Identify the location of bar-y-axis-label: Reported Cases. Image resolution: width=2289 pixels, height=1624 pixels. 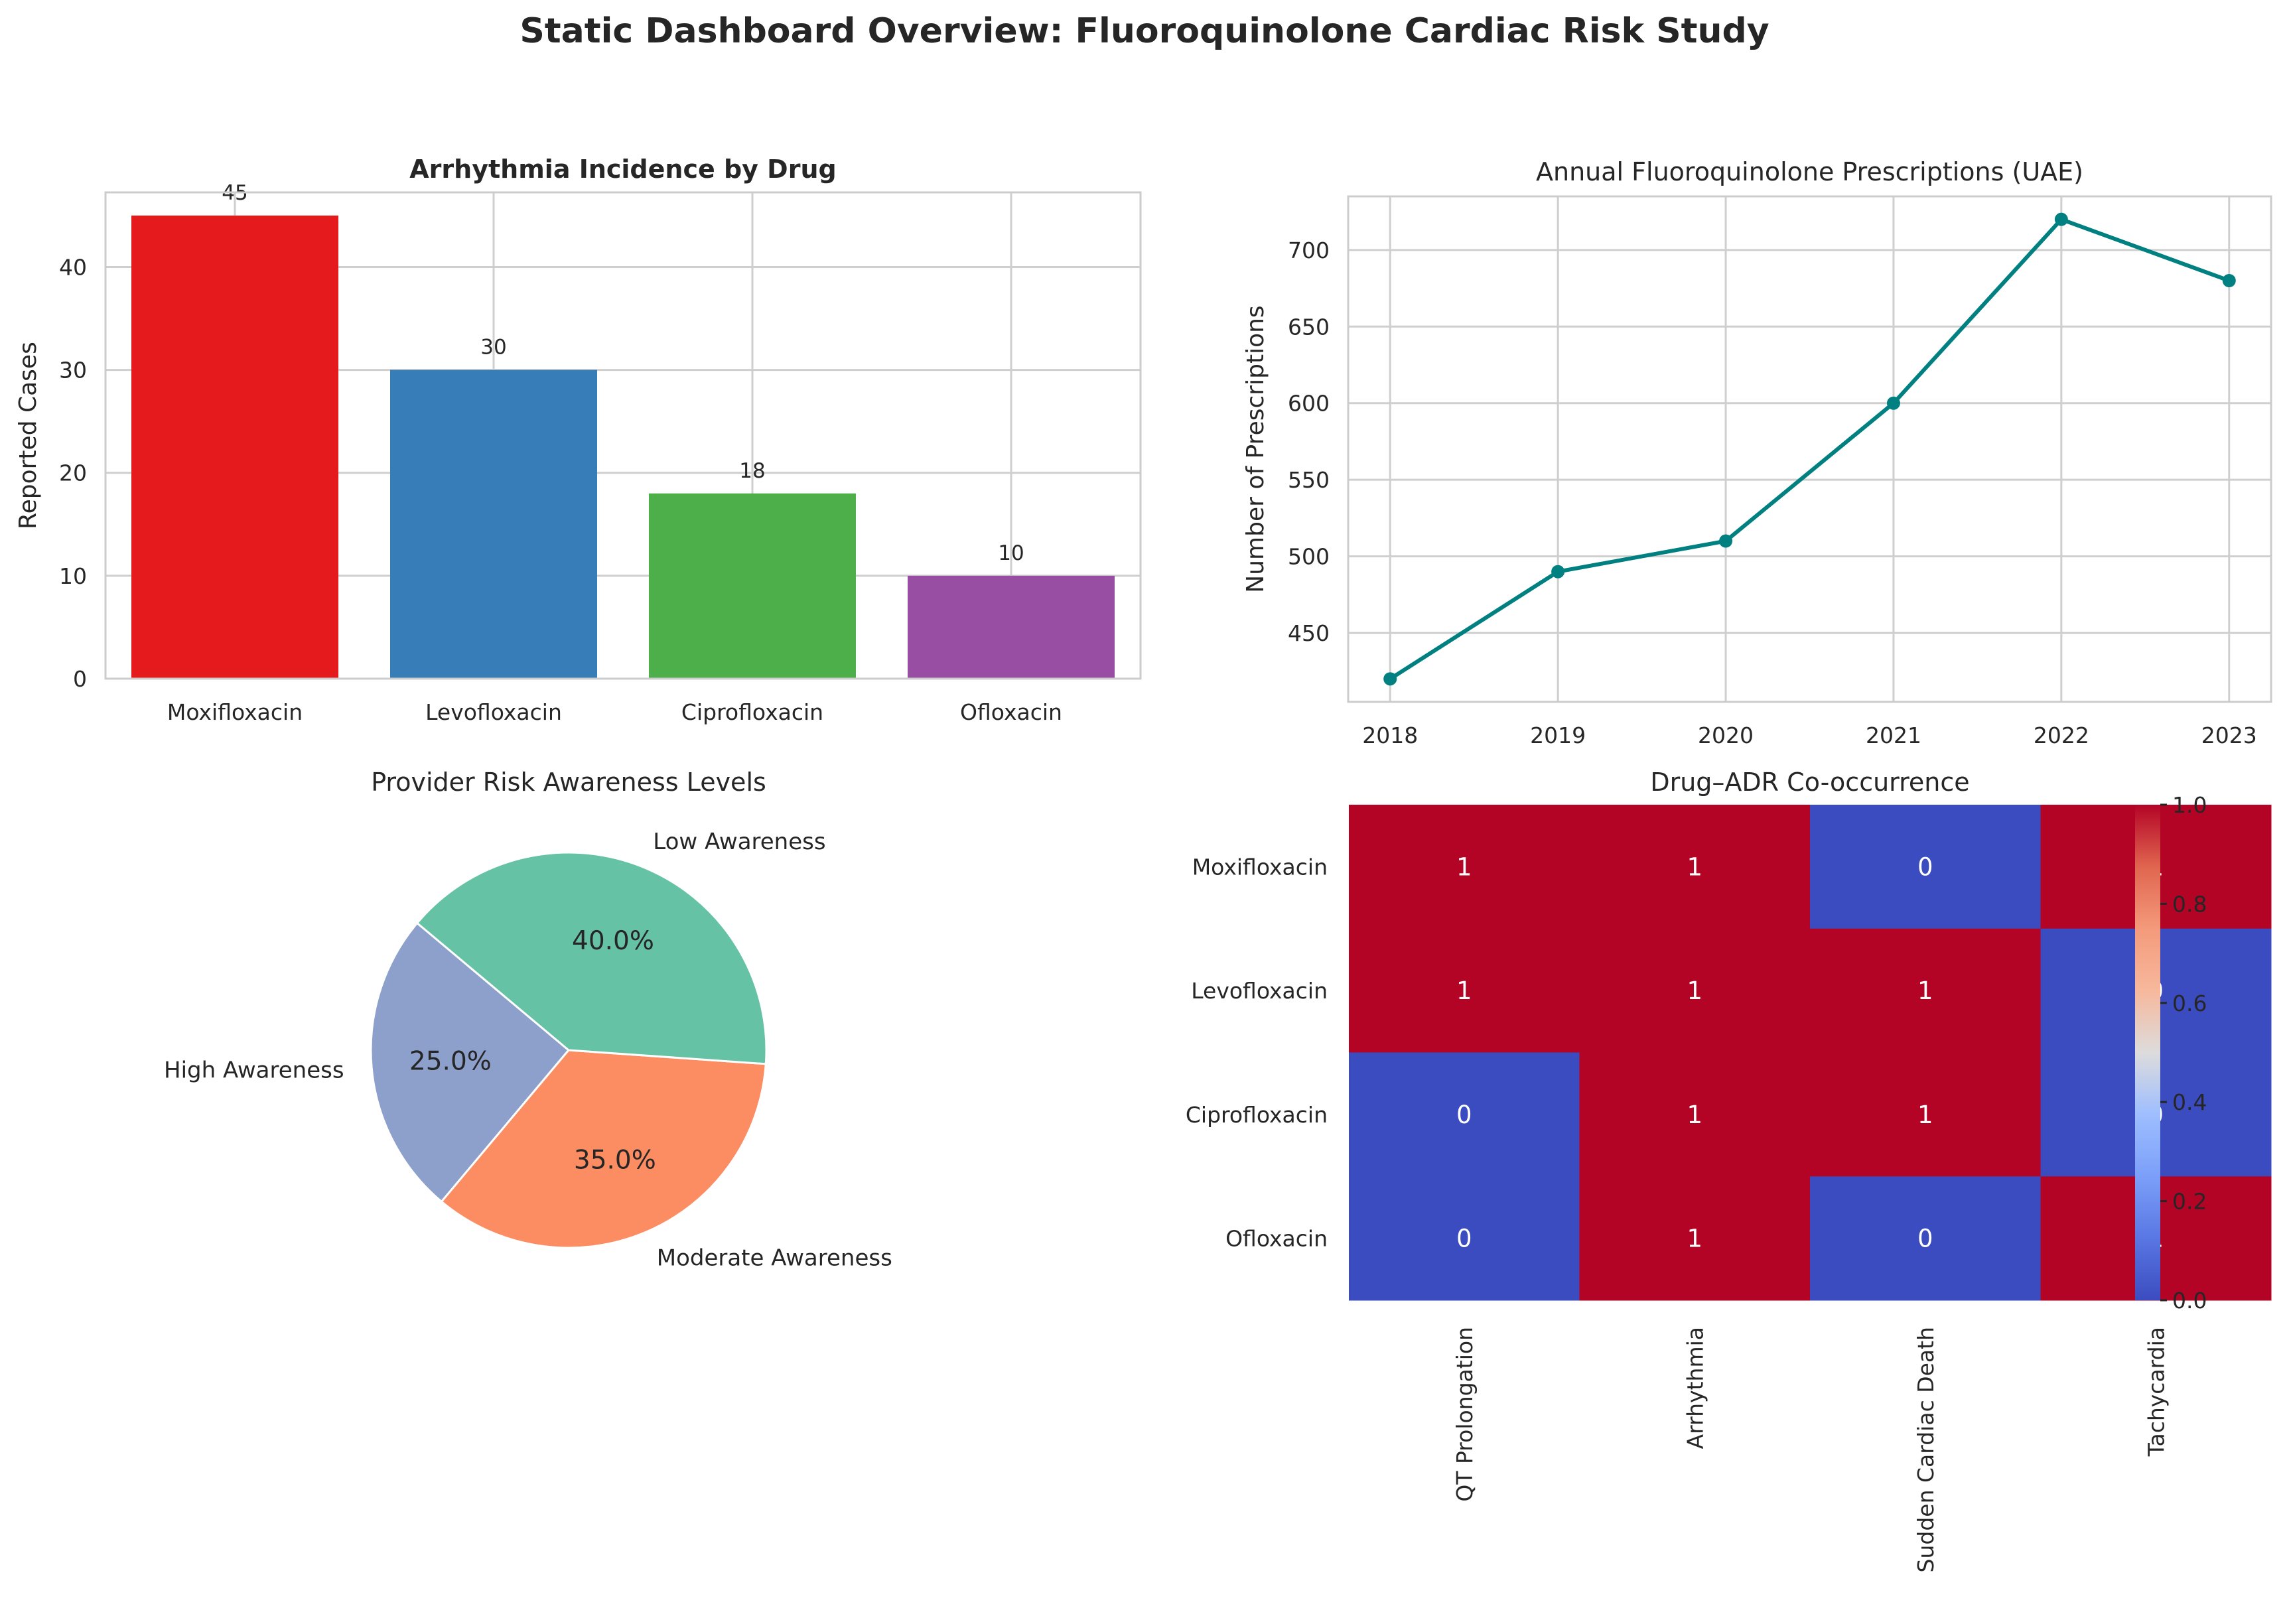
(28, 435).